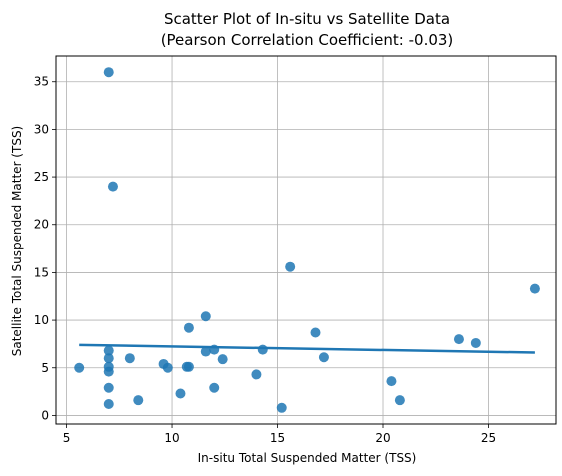 The height and width of the screenshot is (476, 562). What do you see at coordinates (41, 272) in the screenshot?
I see `y-tick-label: 15` at bounding box center [41, 272].